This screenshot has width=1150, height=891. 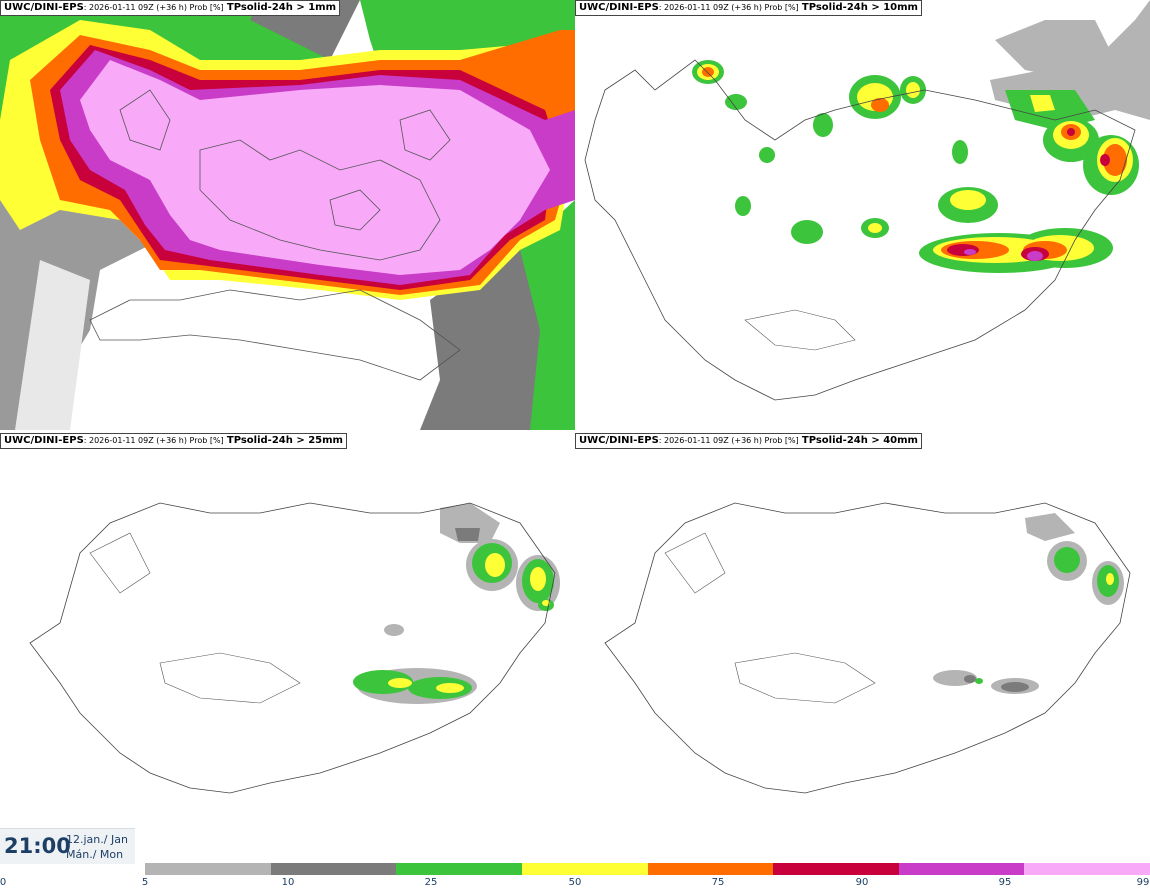 What do you see at coordinates (281, 7) in the screenshot?
I see `field-name: TPsolid-24h > 1mm` at bounding box center [281, 7].